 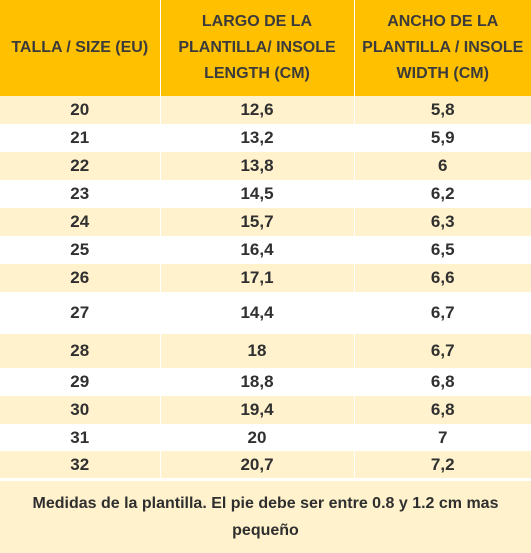 I want to click on table-row: 22 13,8 6, so click(x=265, y=166).